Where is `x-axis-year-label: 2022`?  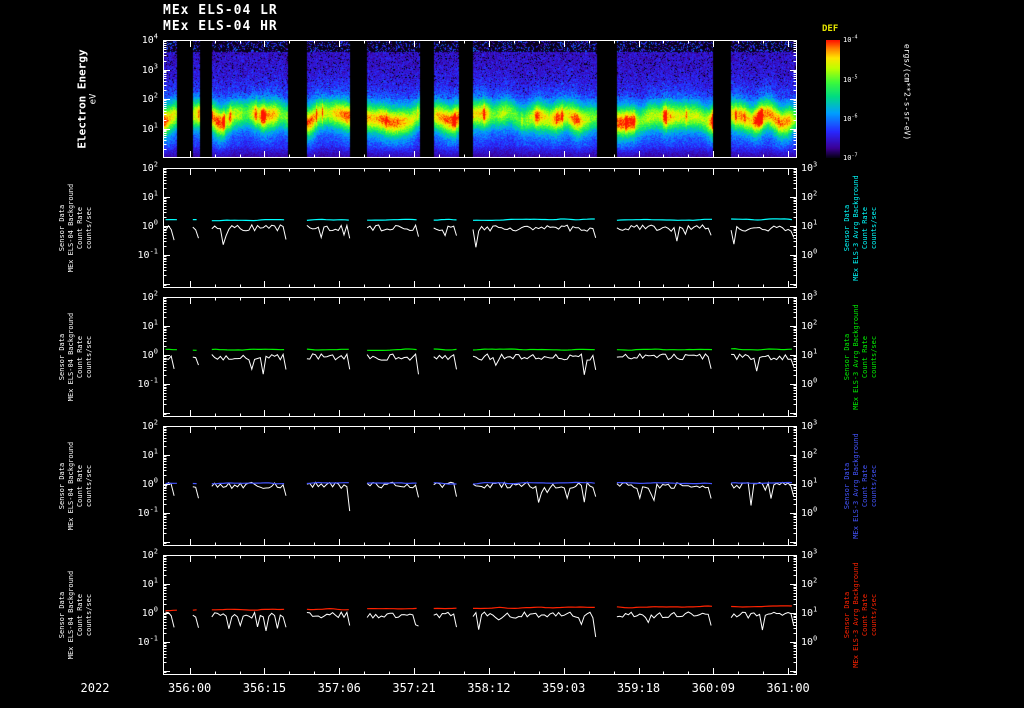 x-axis-year-label: 2022 is located at coordinates (95, 688).